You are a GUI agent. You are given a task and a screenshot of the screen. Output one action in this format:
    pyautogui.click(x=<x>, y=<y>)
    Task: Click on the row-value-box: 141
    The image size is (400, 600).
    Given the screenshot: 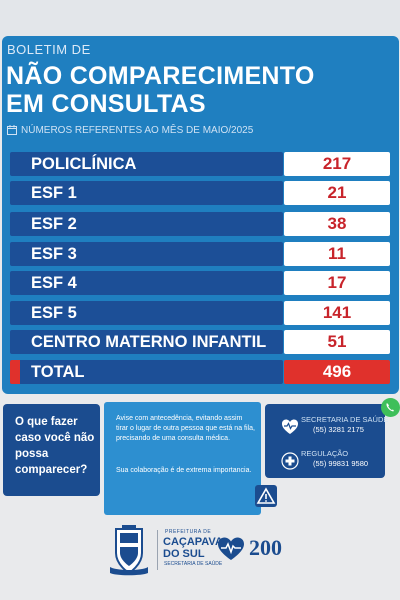 What is the action you would take?
    pyautogui.click(x=337, y=313)
    